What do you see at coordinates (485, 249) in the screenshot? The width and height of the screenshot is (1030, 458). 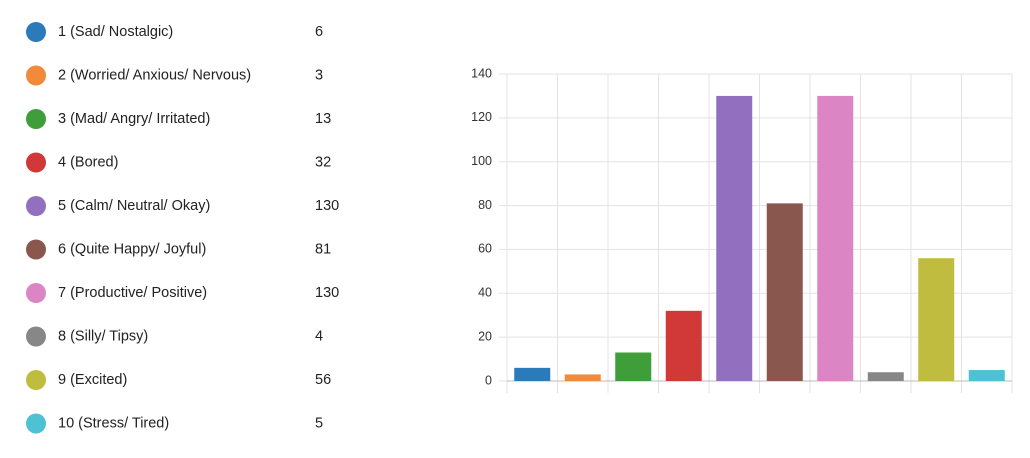 I see `y-tick-label: 60` at bounding box center [485, 249].